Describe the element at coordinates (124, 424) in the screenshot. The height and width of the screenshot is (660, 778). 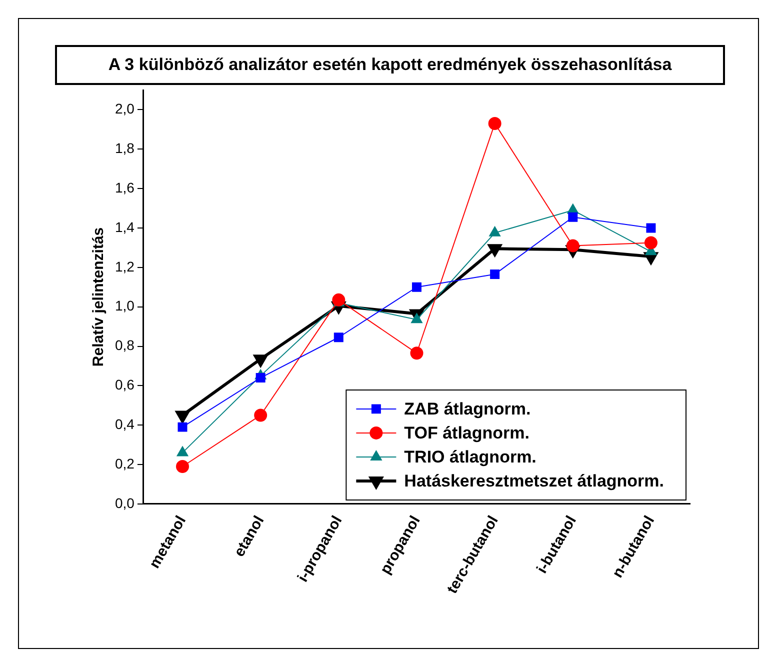
I see `y-tick-label: 0,4` at that location.